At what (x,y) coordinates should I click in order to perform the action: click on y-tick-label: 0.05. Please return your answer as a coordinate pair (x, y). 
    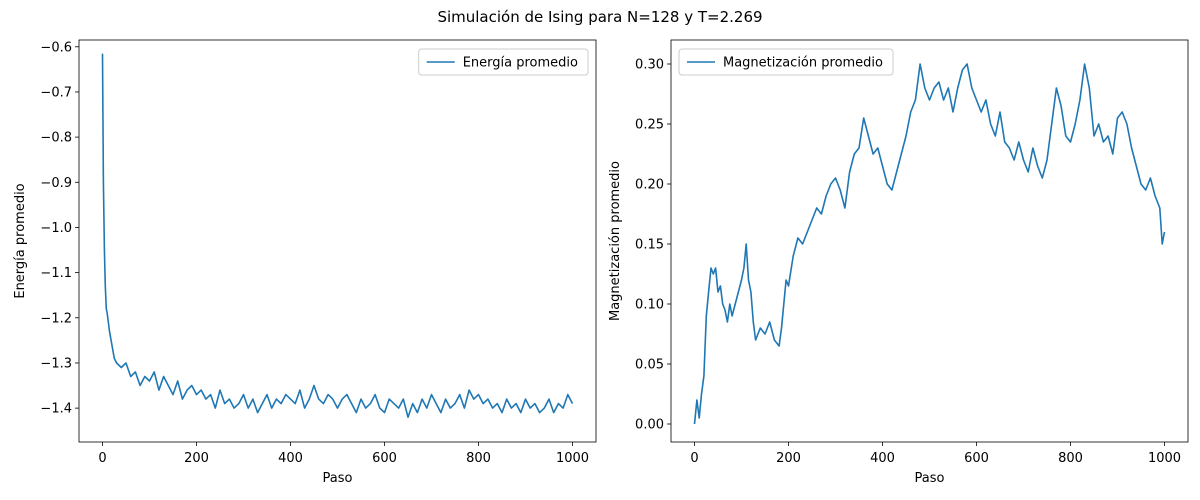
    Looking at the image, I should click on (649, 365).